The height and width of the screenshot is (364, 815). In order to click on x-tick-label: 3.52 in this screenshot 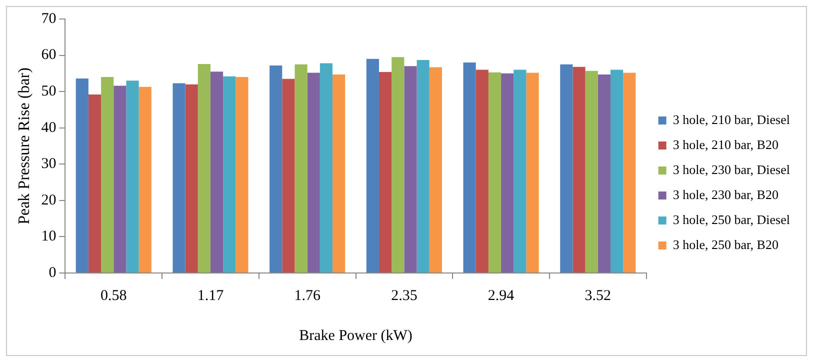, I will do `click(598, 296)`.